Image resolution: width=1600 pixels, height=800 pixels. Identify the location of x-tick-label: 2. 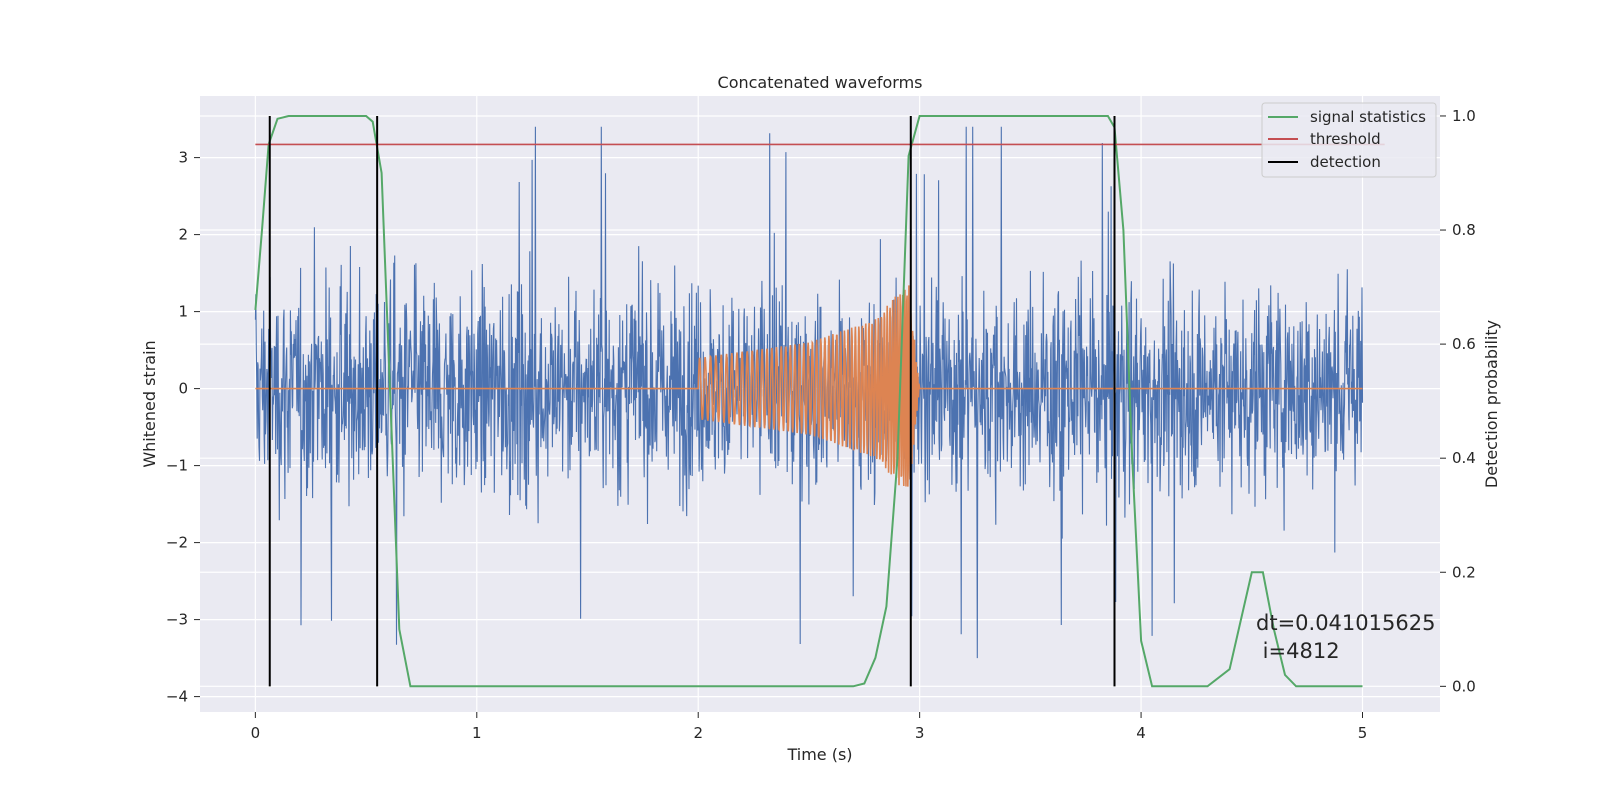
(698, 733).